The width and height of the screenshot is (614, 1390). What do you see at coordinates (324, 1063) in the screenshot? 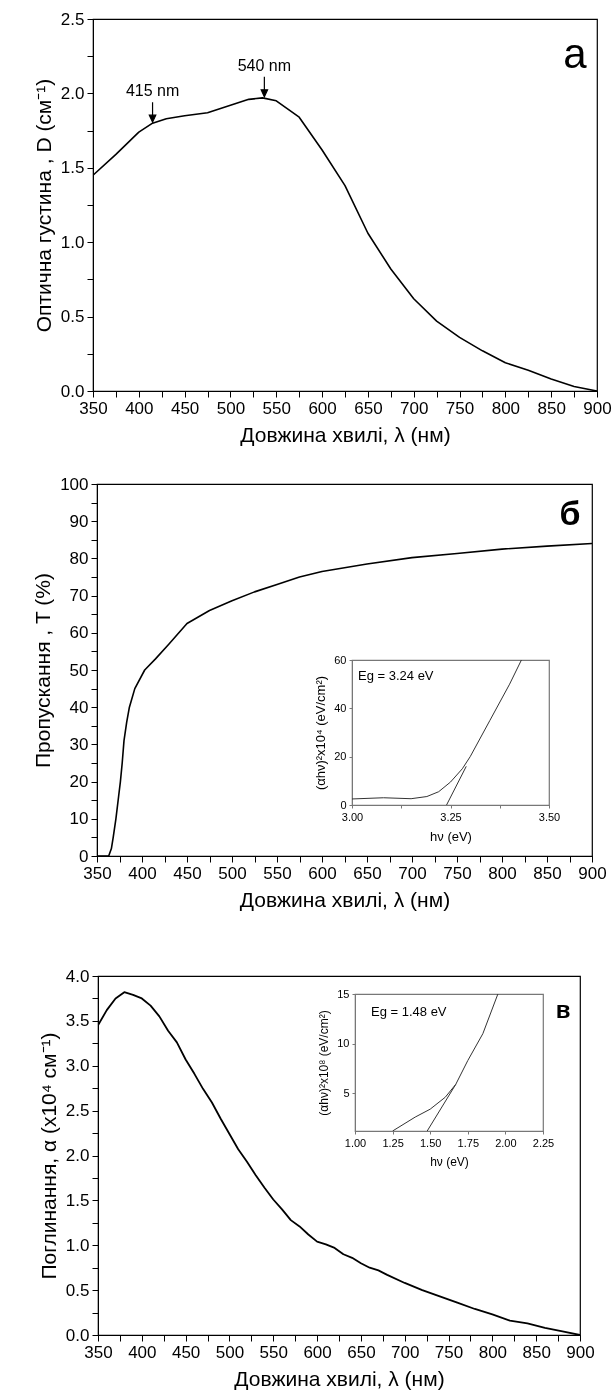
I see `y-axis-title: (αhν)²x10⁸ (eV/cm²)` at bounding box center [324, 1063].